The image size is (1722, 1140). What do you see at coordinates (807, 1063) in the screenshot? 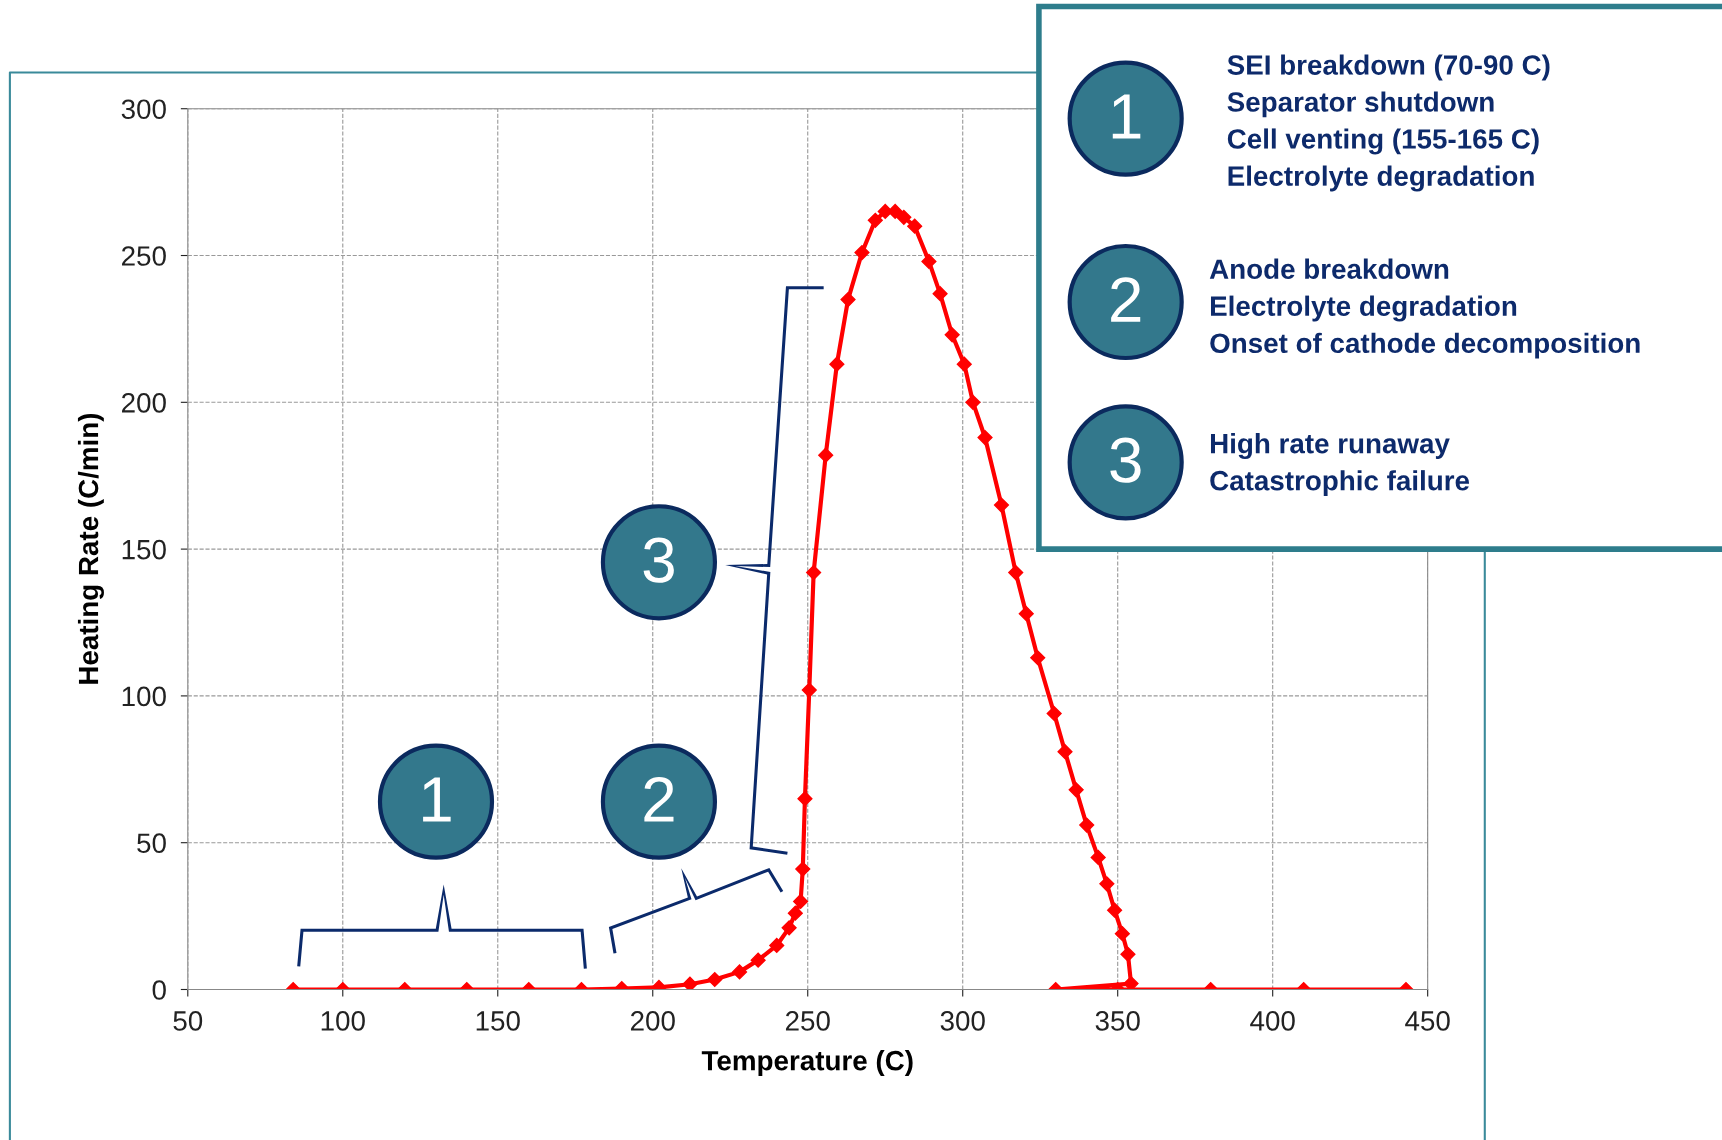
I see `x-axis-title: Temperature (C)` at bounding box center [807, 1063].